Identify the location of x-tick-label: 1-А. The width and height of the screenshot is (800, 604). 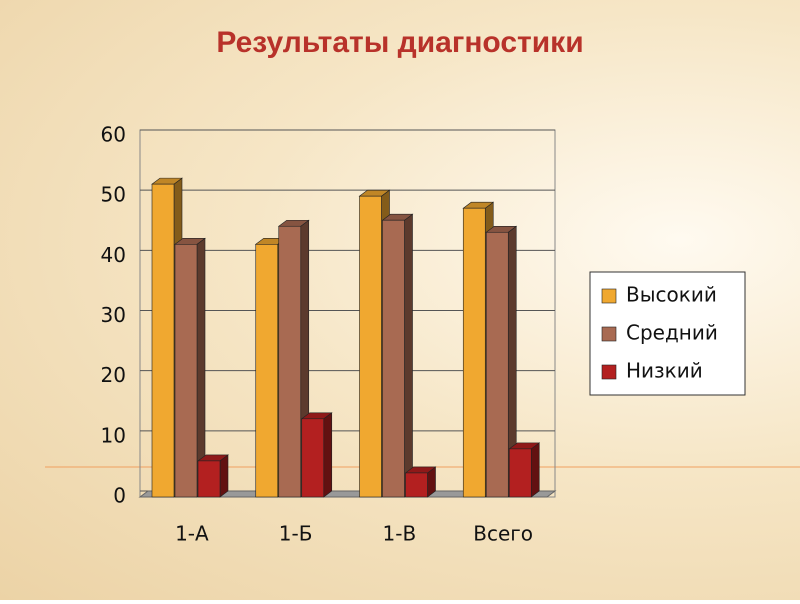
(192, 534).